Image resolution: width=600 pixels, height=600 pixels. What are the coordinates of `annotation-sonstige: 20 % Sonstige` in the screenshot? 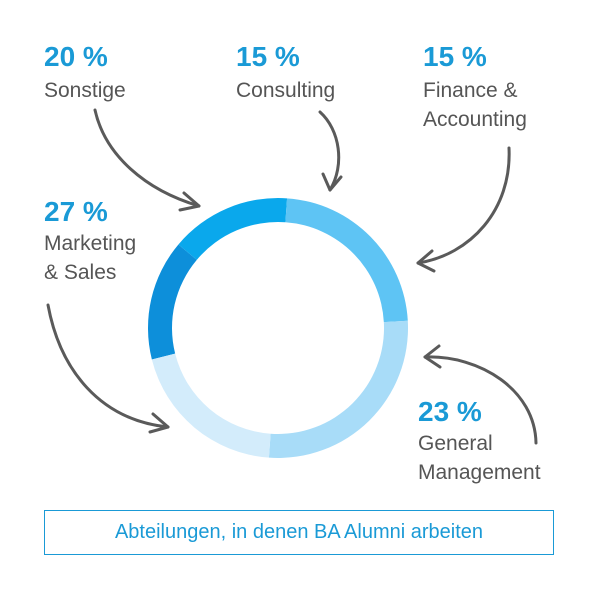 It's located at (85, 71).